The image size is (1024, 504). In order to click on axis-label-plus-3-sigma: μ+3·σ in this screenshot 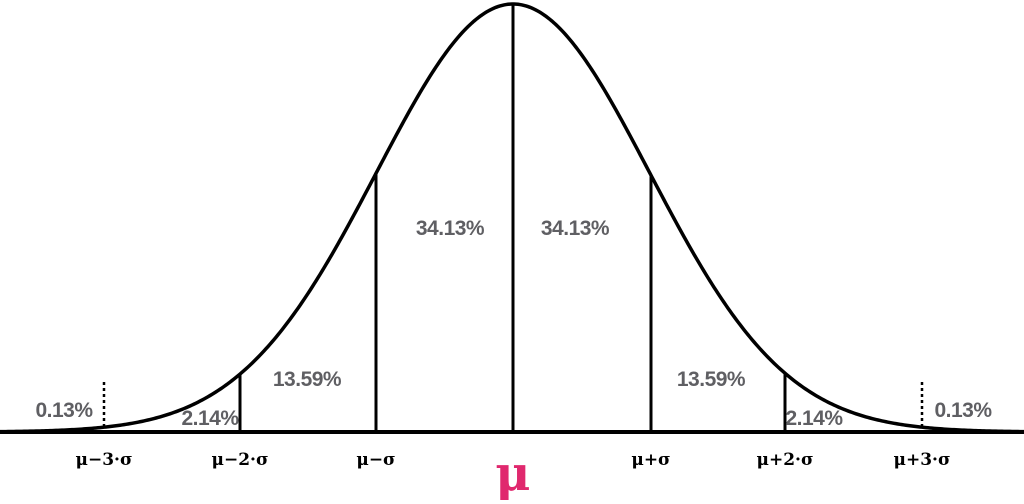, I will do `click(922, 460)`.